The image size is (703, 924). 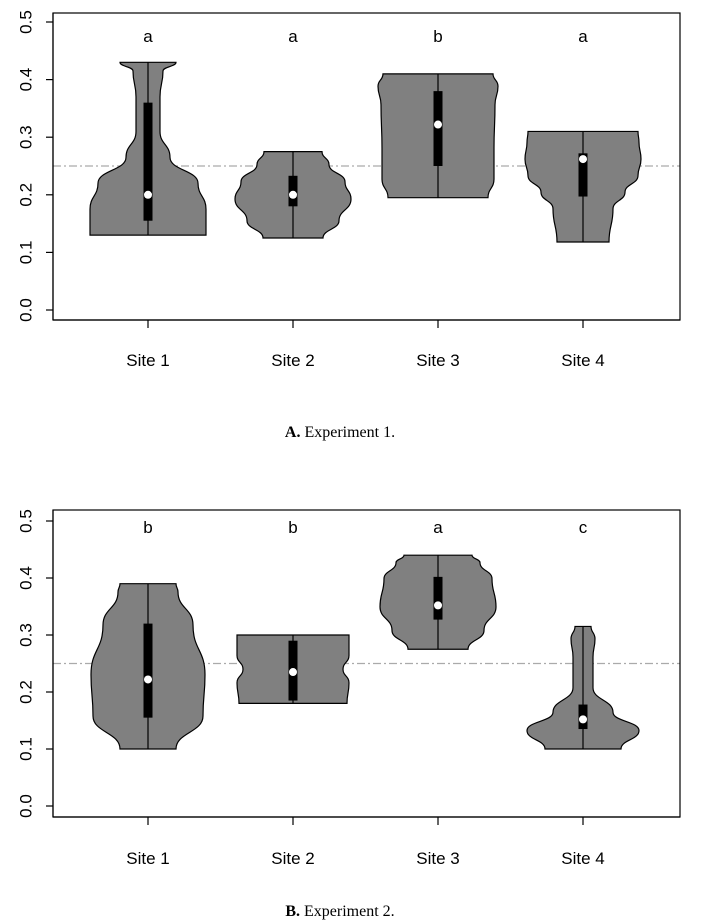 I want to click on significance-letter: c, so click(x=583, y=527).